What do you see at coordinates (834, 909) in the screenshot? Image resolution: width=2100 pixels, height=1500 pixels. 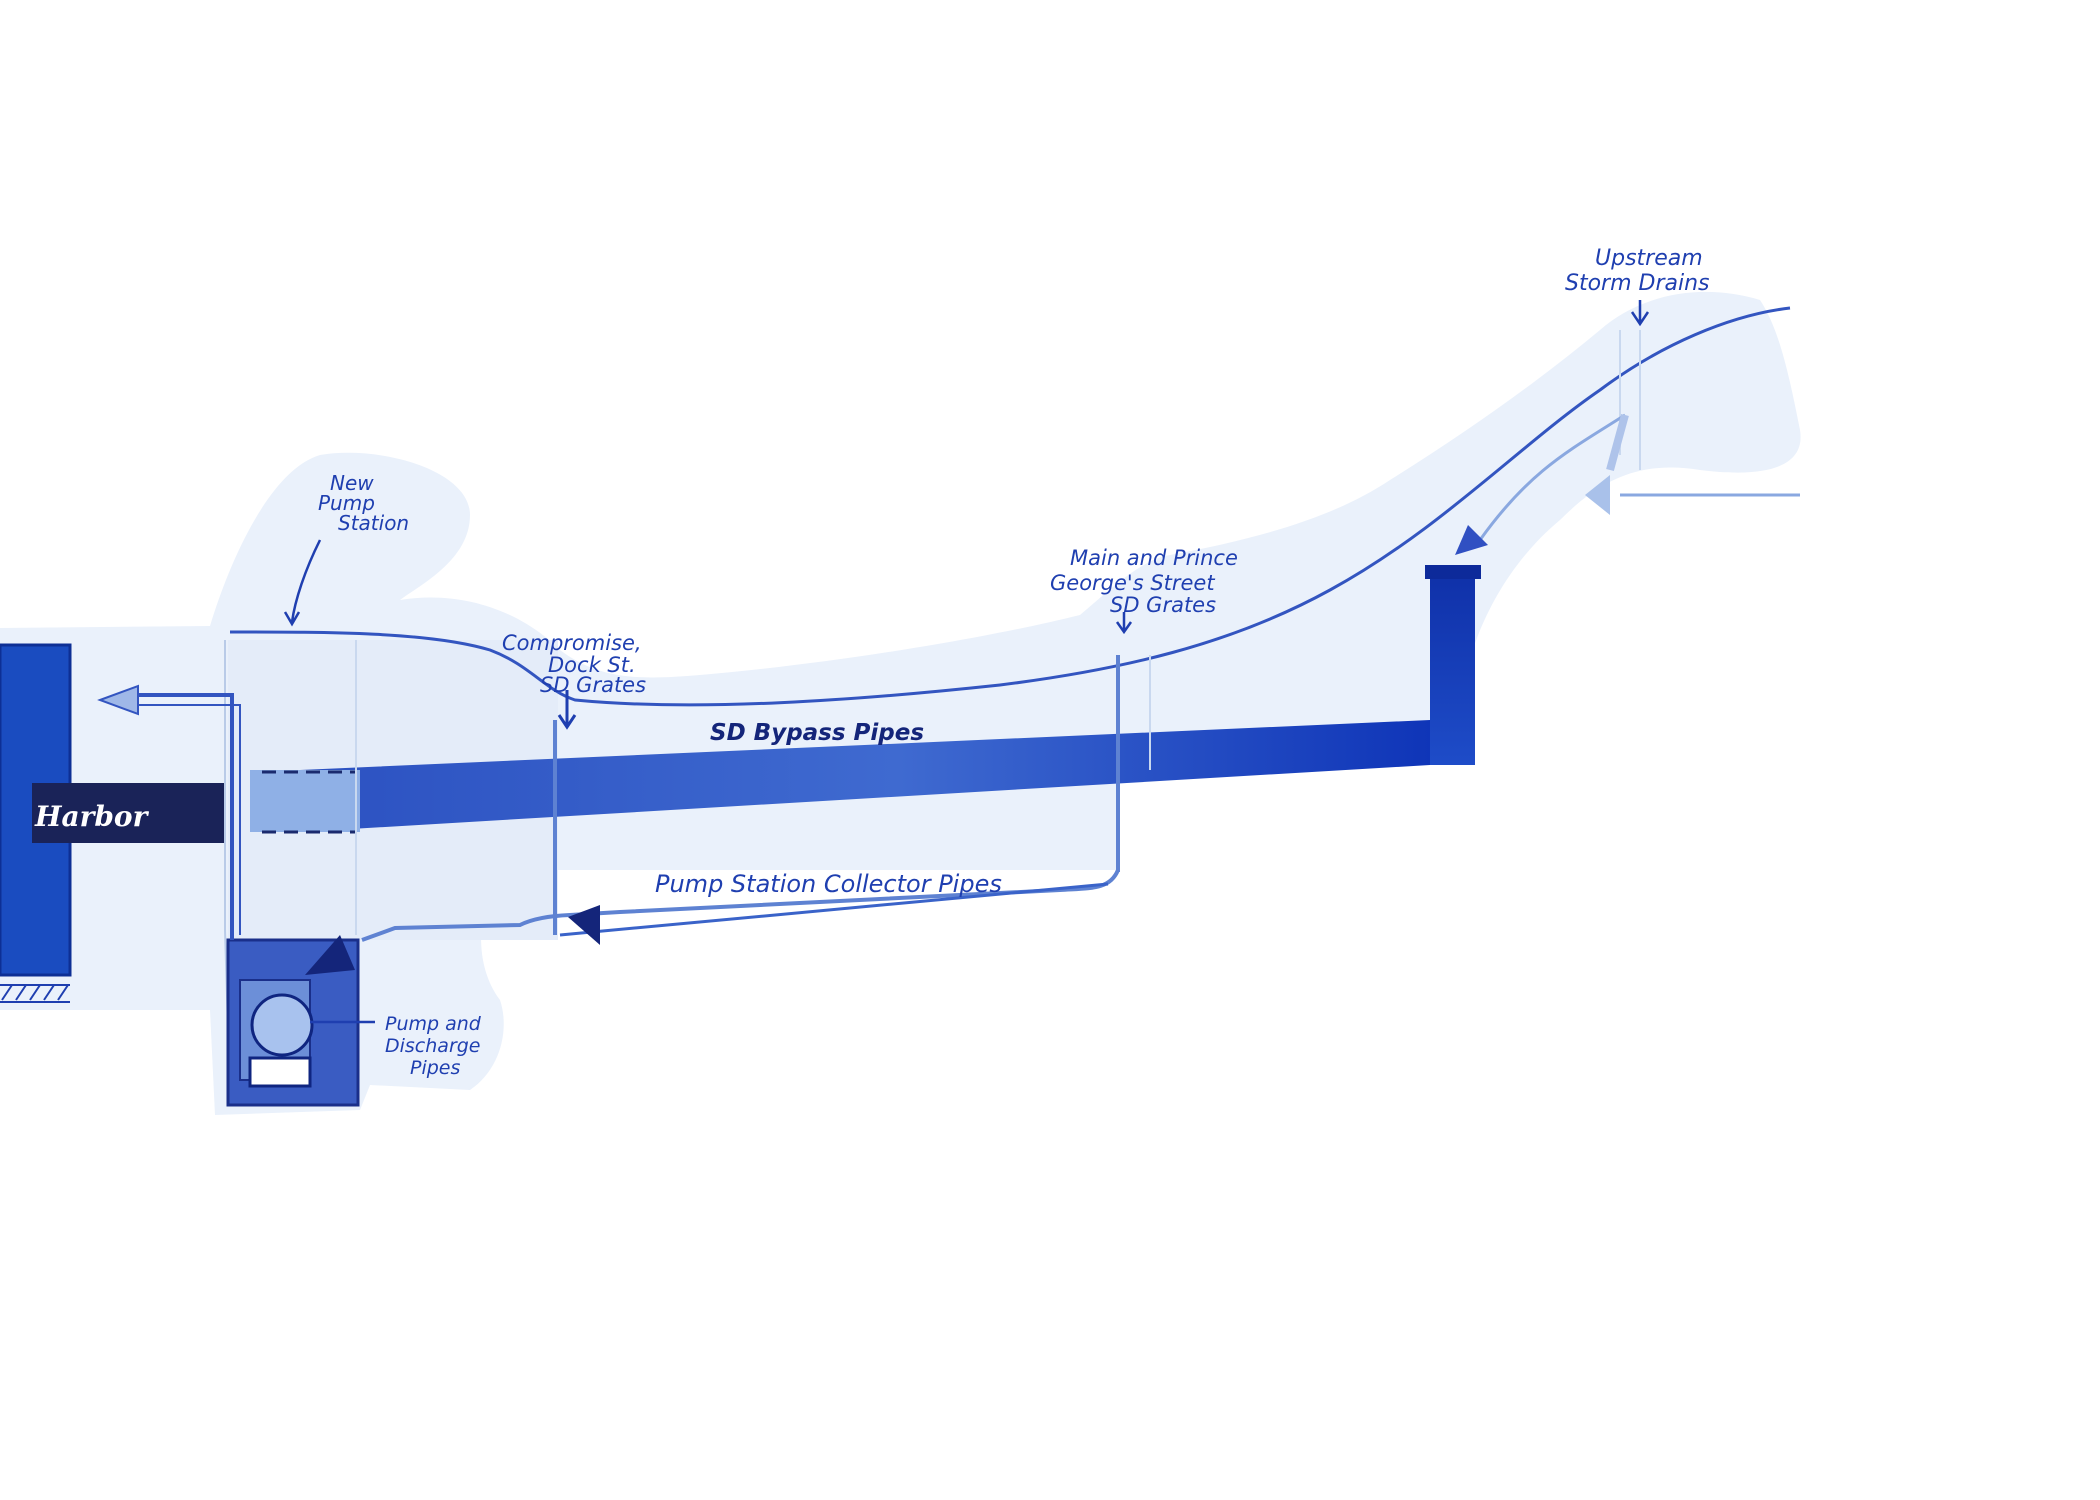 I see `collector-pipe-lower` at bounding box center [834, 909].